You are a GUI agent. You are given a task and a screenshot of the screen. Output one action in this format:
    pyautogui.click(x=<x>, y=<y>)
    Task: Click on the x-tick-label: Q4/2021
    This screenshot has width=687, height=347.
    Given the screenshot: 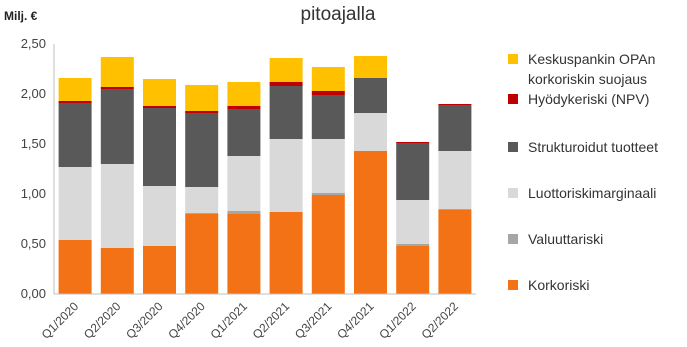 What is the action you would take?
    pyautogui.click(x=355, y=320)
    